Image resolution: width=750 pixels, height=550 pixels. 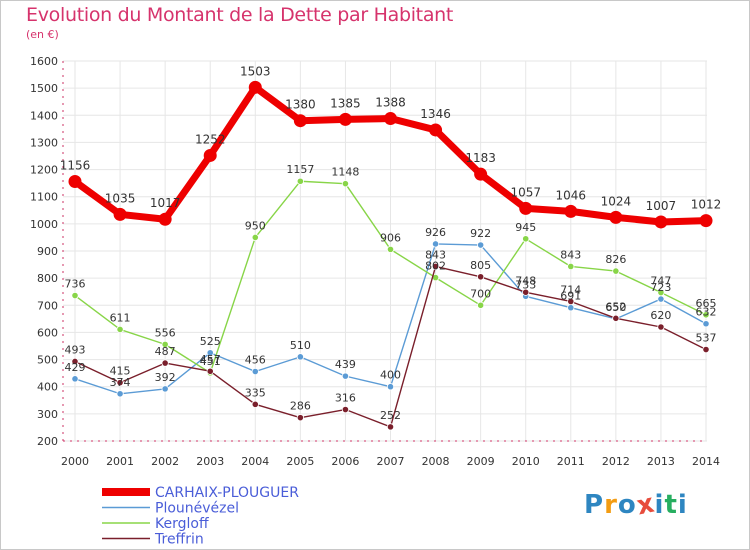 I want to click on data-label: 733, so click(x=525, y=284).